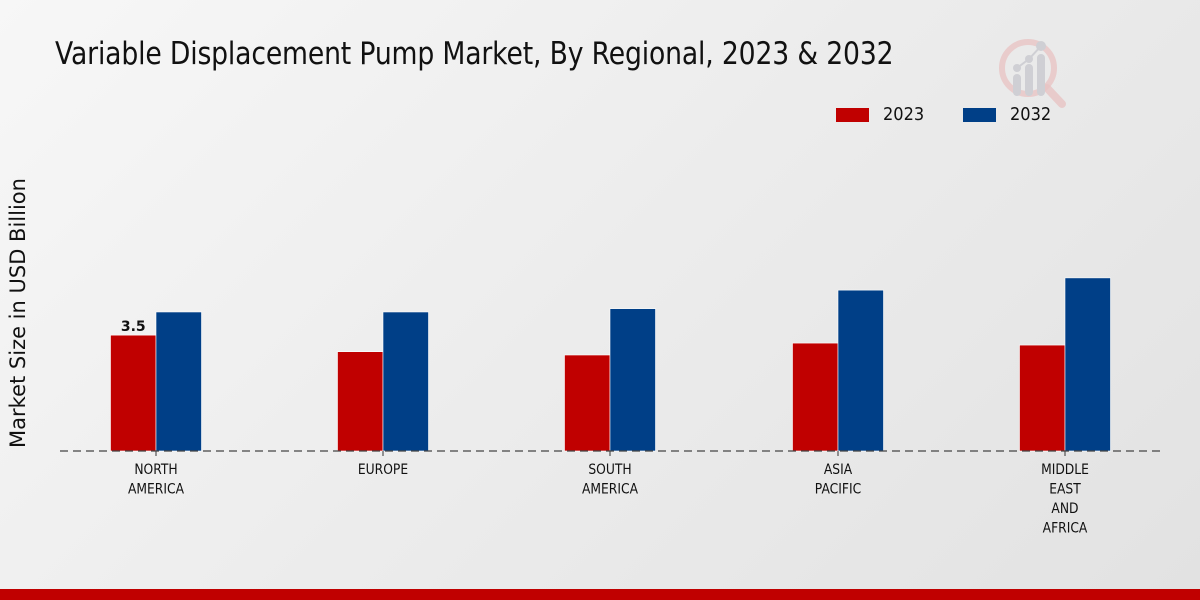 Image resolution: width=1200 pixels, height=600 pixels. What do you see at coordinates (179, 381) in the screenshot?
I see `bar-2032-north-america` at bounding box center [179, 381].